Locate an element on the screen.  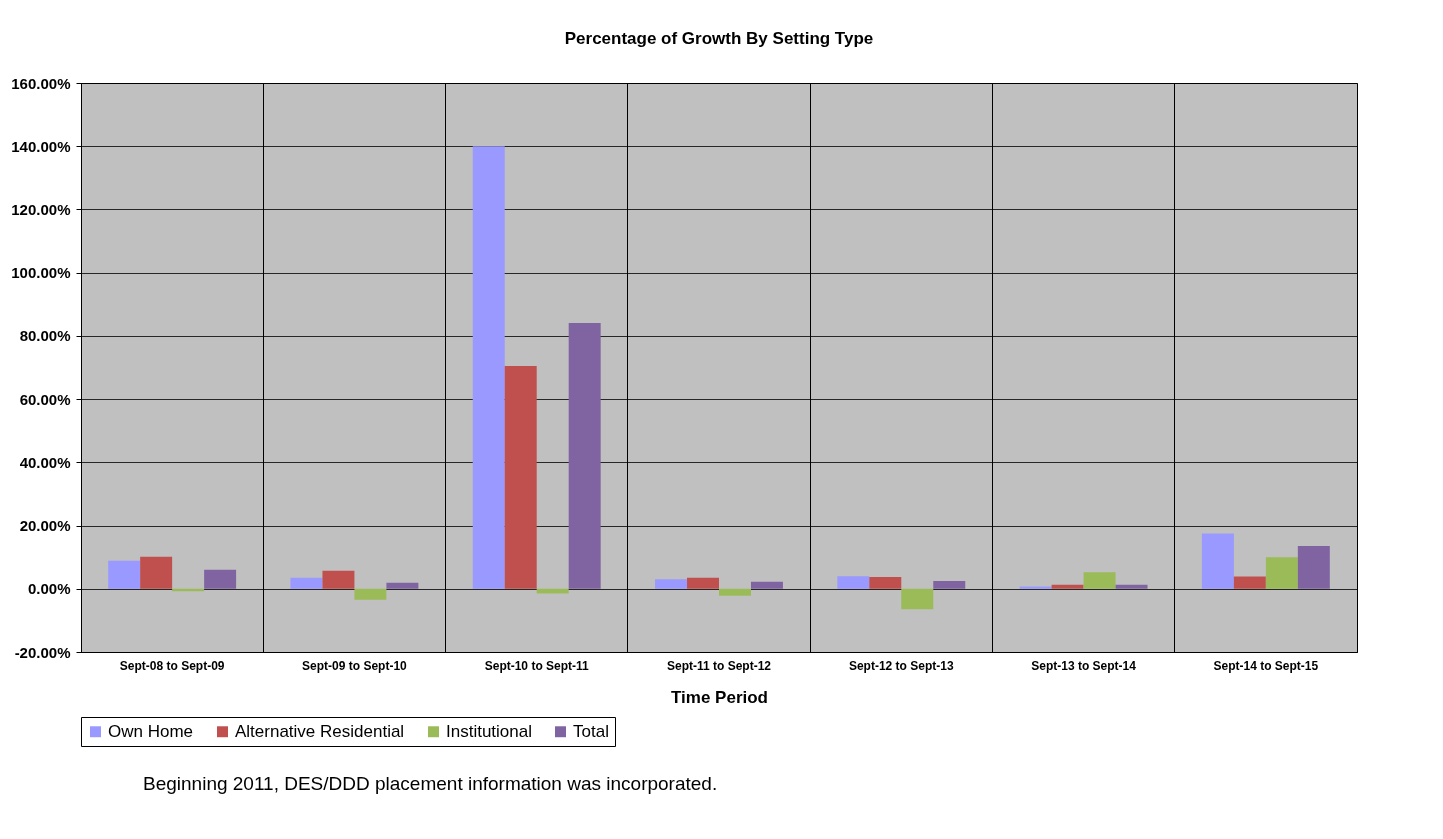
legend-label: Alternative Residential is located at coordinates (320, 731).